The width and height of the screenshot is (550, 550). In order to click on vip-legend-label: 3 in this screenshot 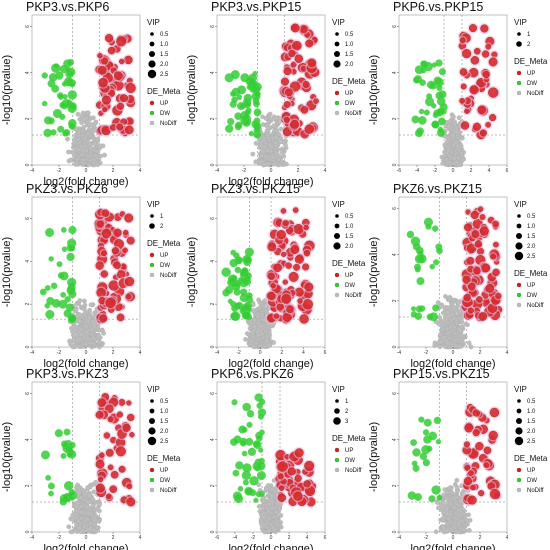, I will do `click(347, 422)`.